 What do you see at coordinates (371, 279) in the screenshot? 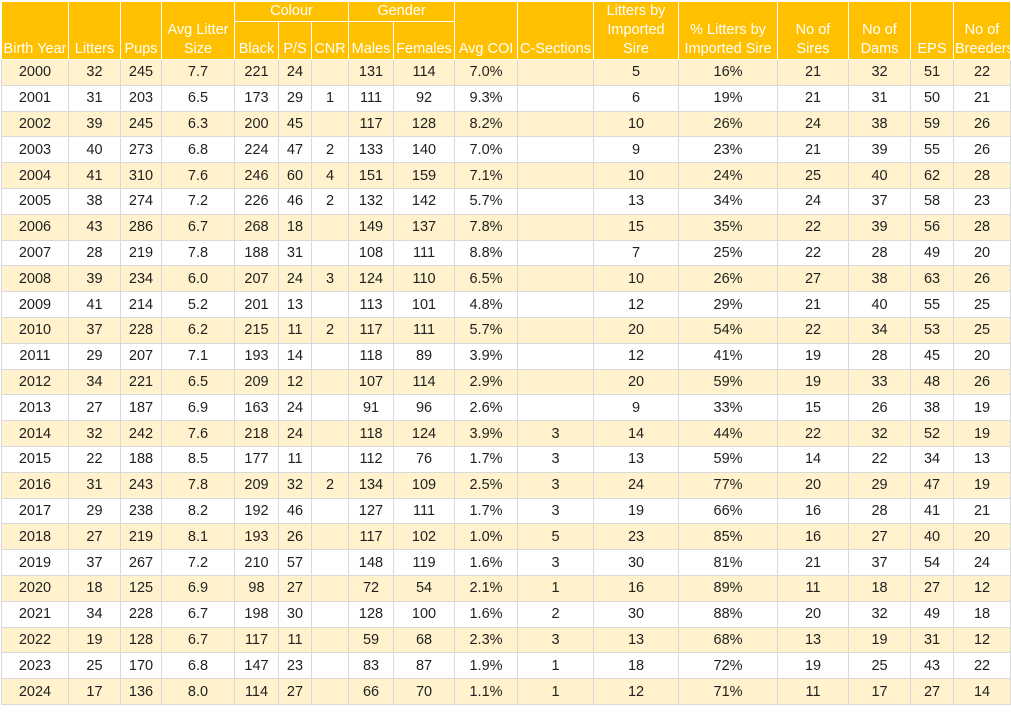
I see `cell-males: 124` at bounding box center [371, 279].